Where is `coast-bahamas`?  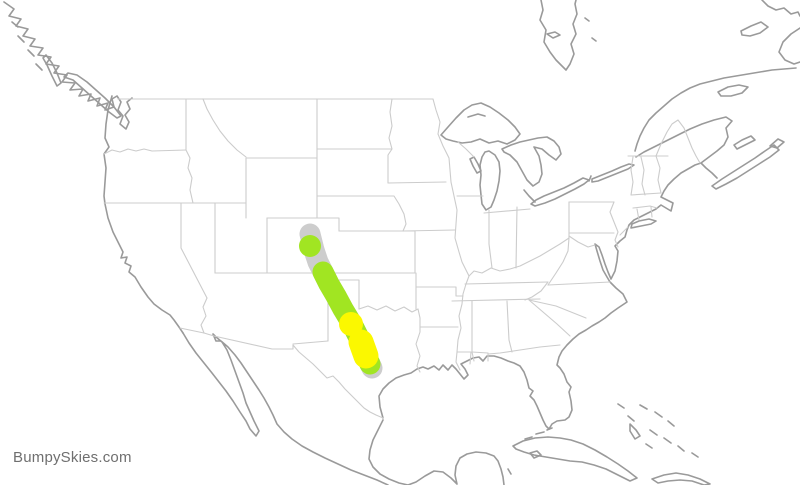 coast-bahamas is located at coordinates (658, 430).